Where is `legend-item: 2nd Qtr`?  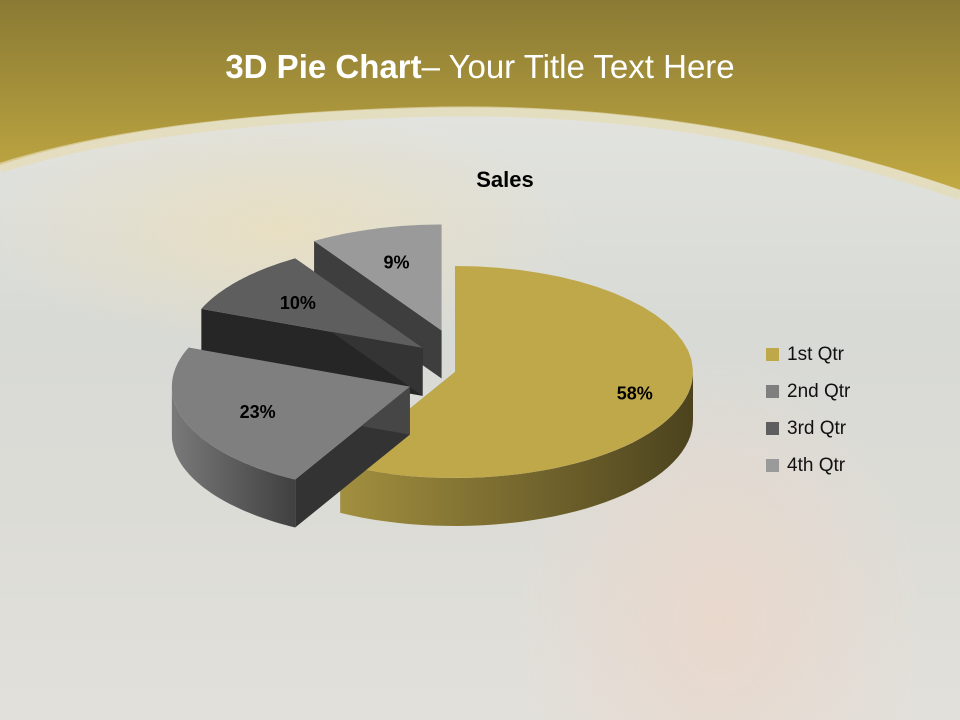
legend-item: 2nd Qtr is located at coordinates (808, 391).